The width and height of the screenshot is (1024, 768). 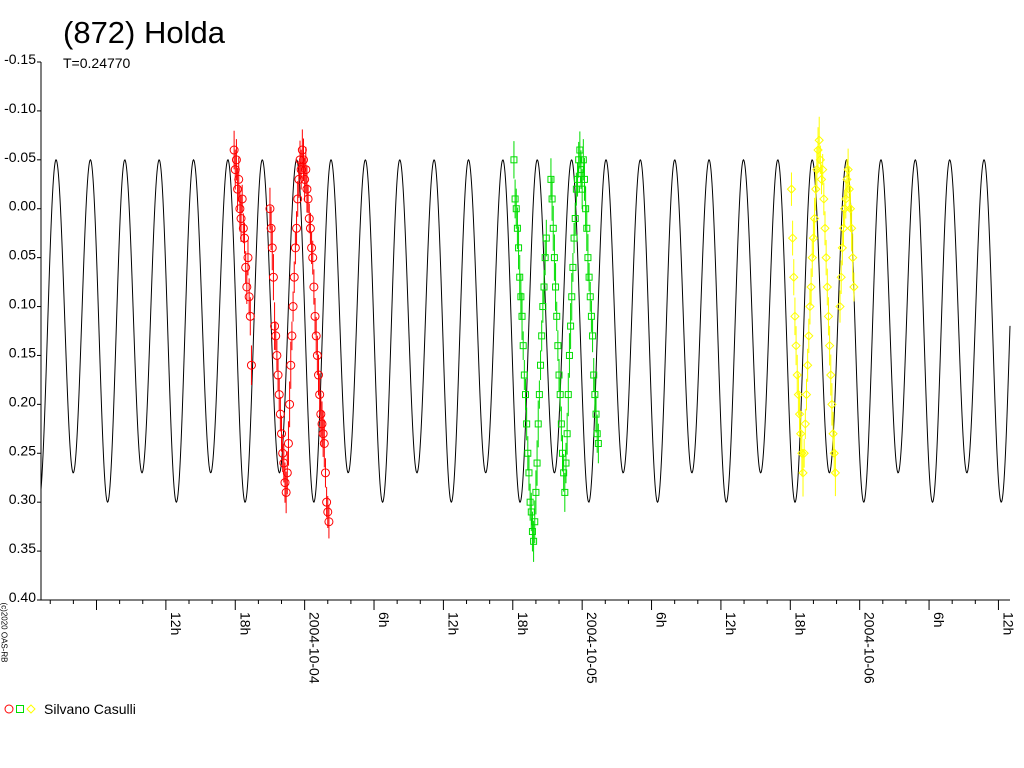 I want to click on y-tick-label: -0.05, so click(x=20, y=157).